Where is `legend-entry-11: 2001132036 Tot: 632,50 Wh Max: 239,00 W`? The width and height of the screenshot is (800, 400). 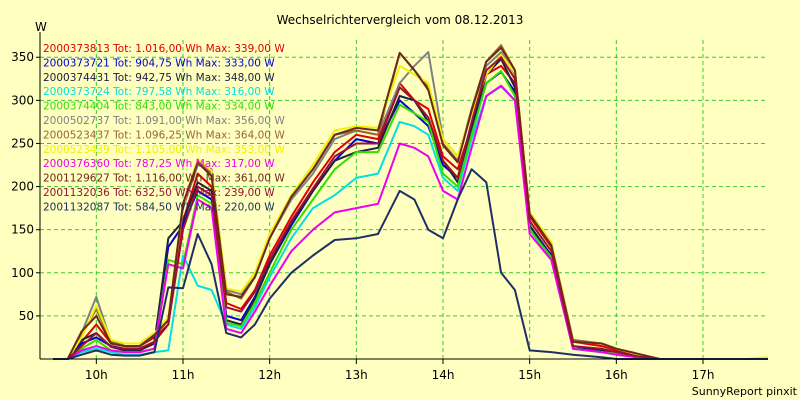
legend-entry-11: 2001132036 Tot: 632,50 Wh Max: 239,00 W is located at coordinates (159, 193).